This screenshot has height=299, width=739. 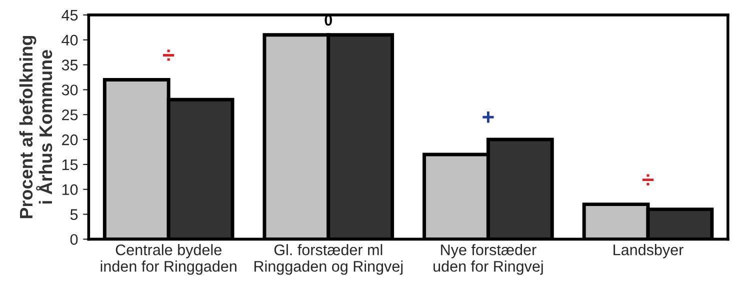 What do you see at coordinates (649, 251) in the screenshot?
I see `x-tick-label: Landsbyer` at bounding box center [649, 251].